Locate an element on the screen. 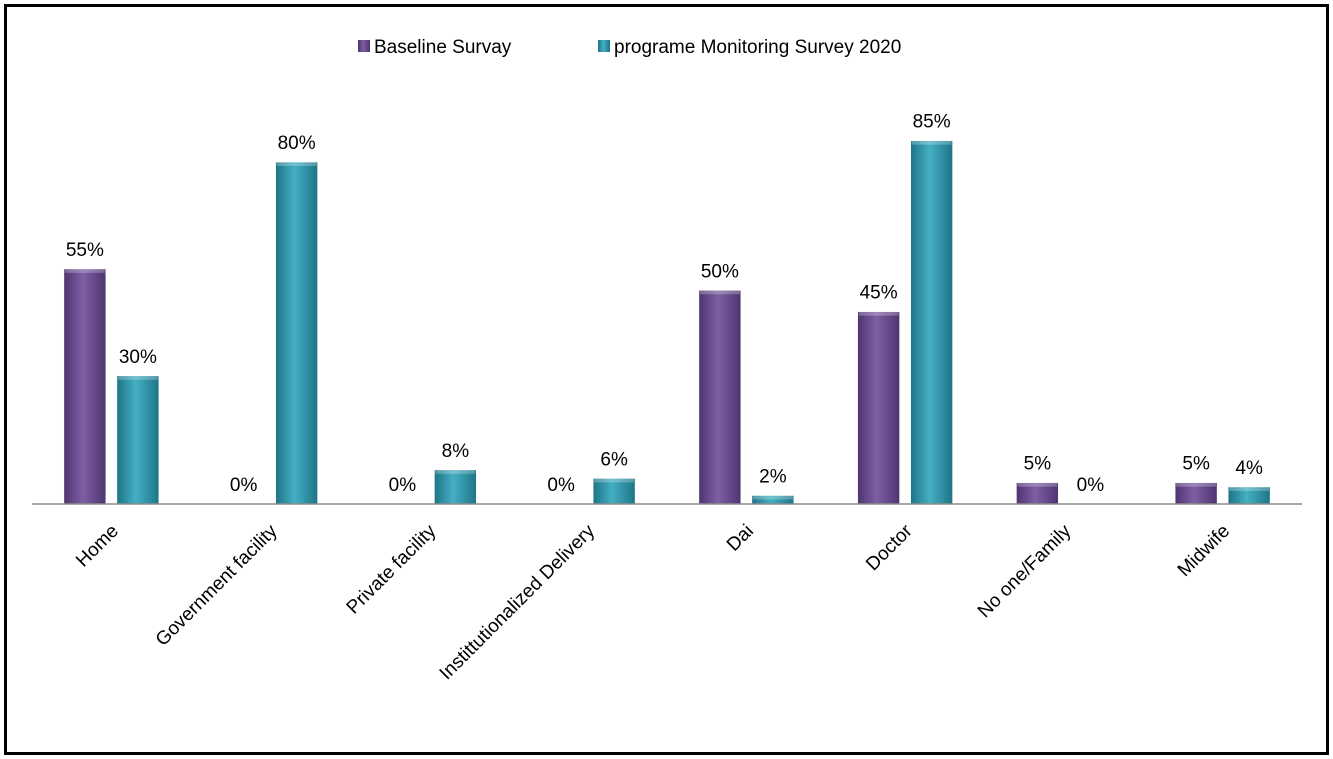  x-tick-label: Home is located at coordinates (97, 546).